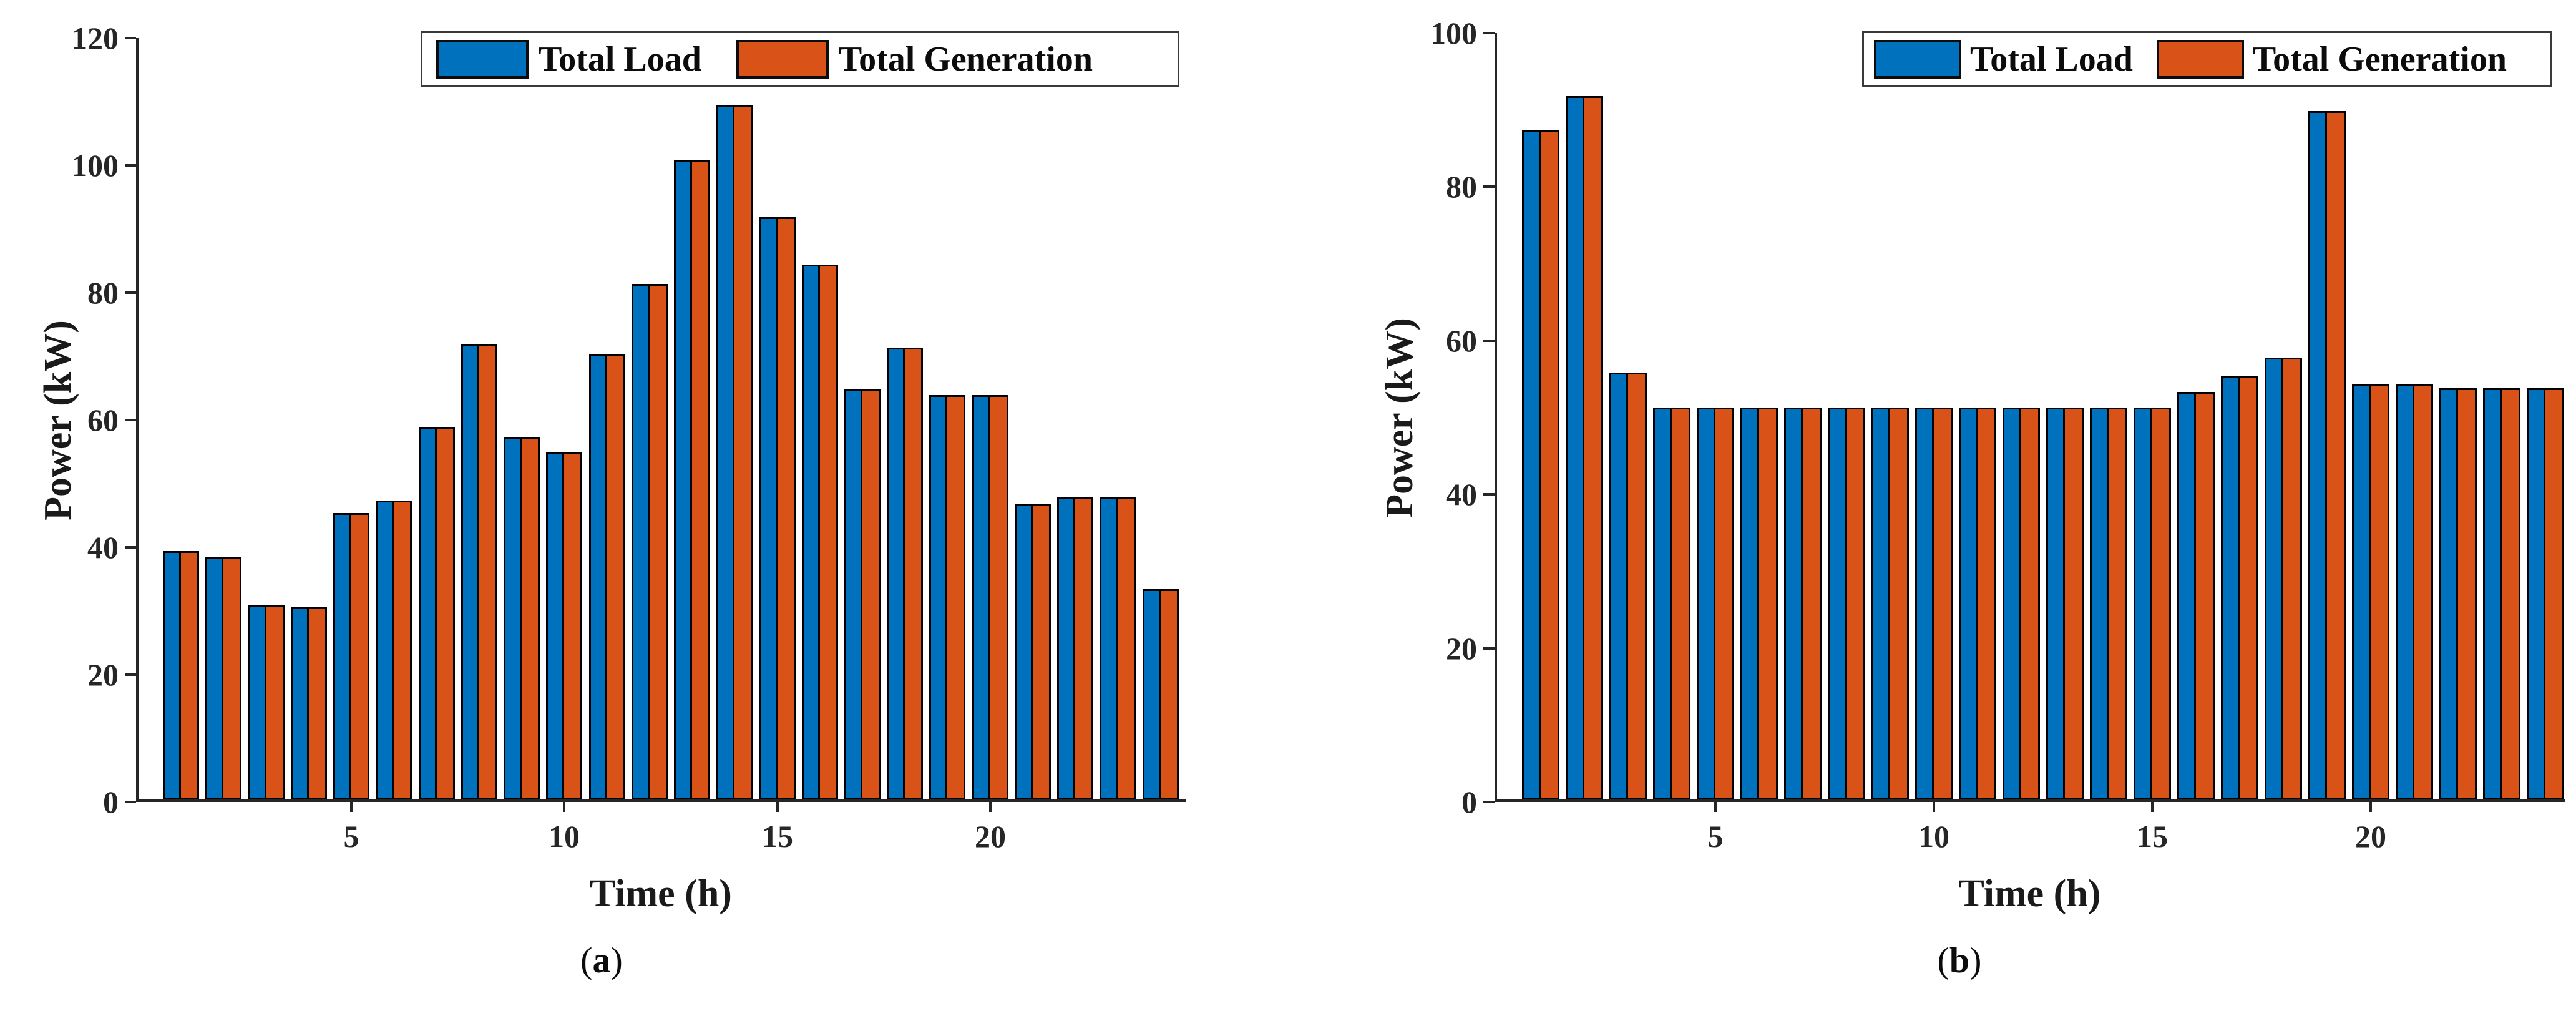 This screenshot has height=1026, width=2576. I want to click on bar-load-h24, so click(1152, 694).